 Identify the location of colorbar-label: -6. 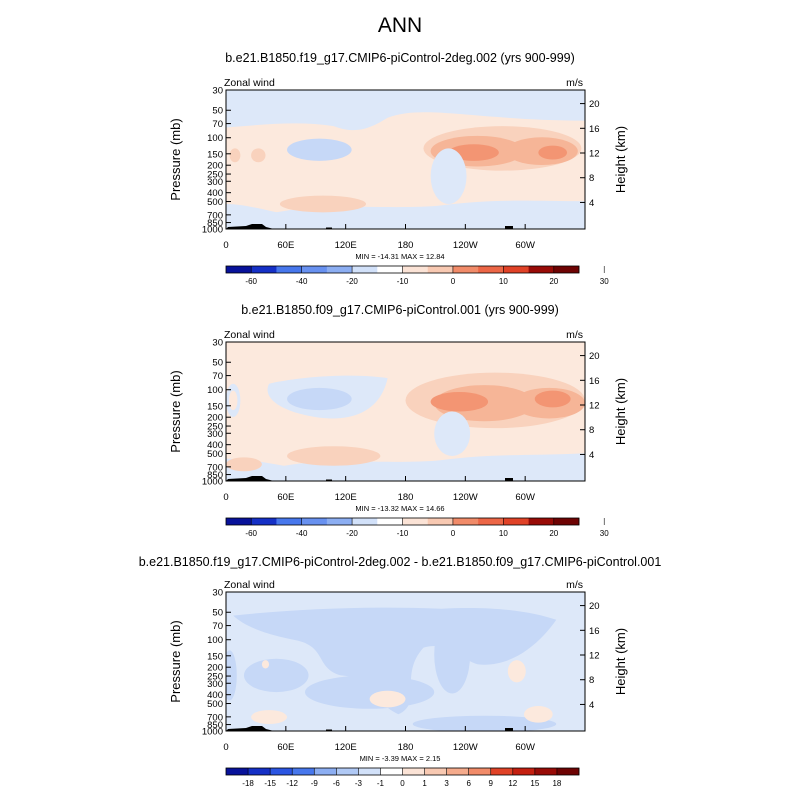
(337, 783).